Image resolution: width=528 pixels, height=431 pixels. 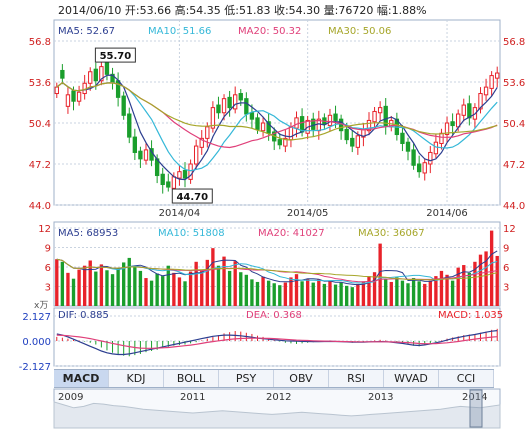 I want to click on macd-legend: MACD: 1.035, so click(x=470, y=315).